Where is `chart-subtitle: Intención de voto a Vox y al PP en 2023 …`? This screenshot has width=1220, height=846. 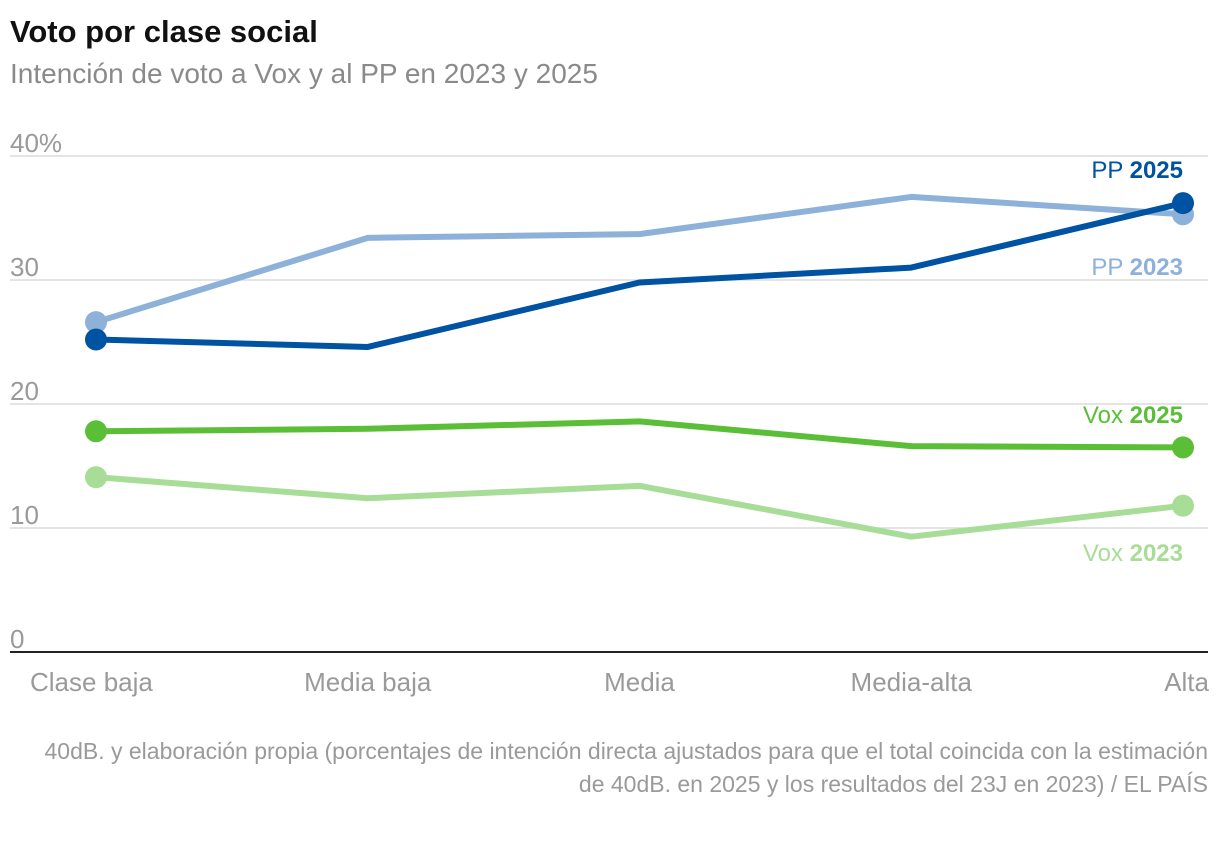 chart-subtitle: Intención de voto a Vox y al PP en 2023 … is located at coordinates (304, 73).